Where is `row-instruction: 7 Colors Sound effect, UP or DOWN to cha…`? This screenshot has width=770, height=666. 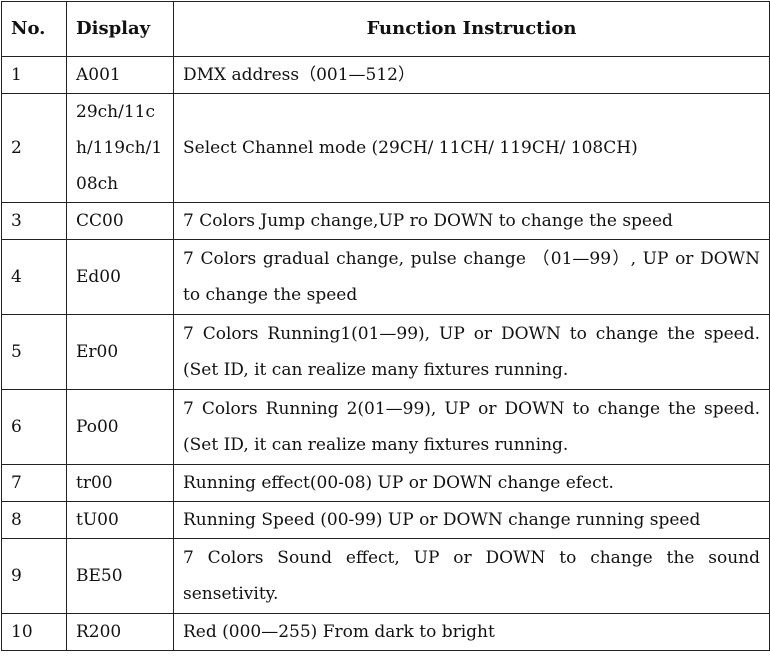 row-instruction: 7 Colors Sound effect, UP or DOWN to cha… is located at coordinates (471, 576).